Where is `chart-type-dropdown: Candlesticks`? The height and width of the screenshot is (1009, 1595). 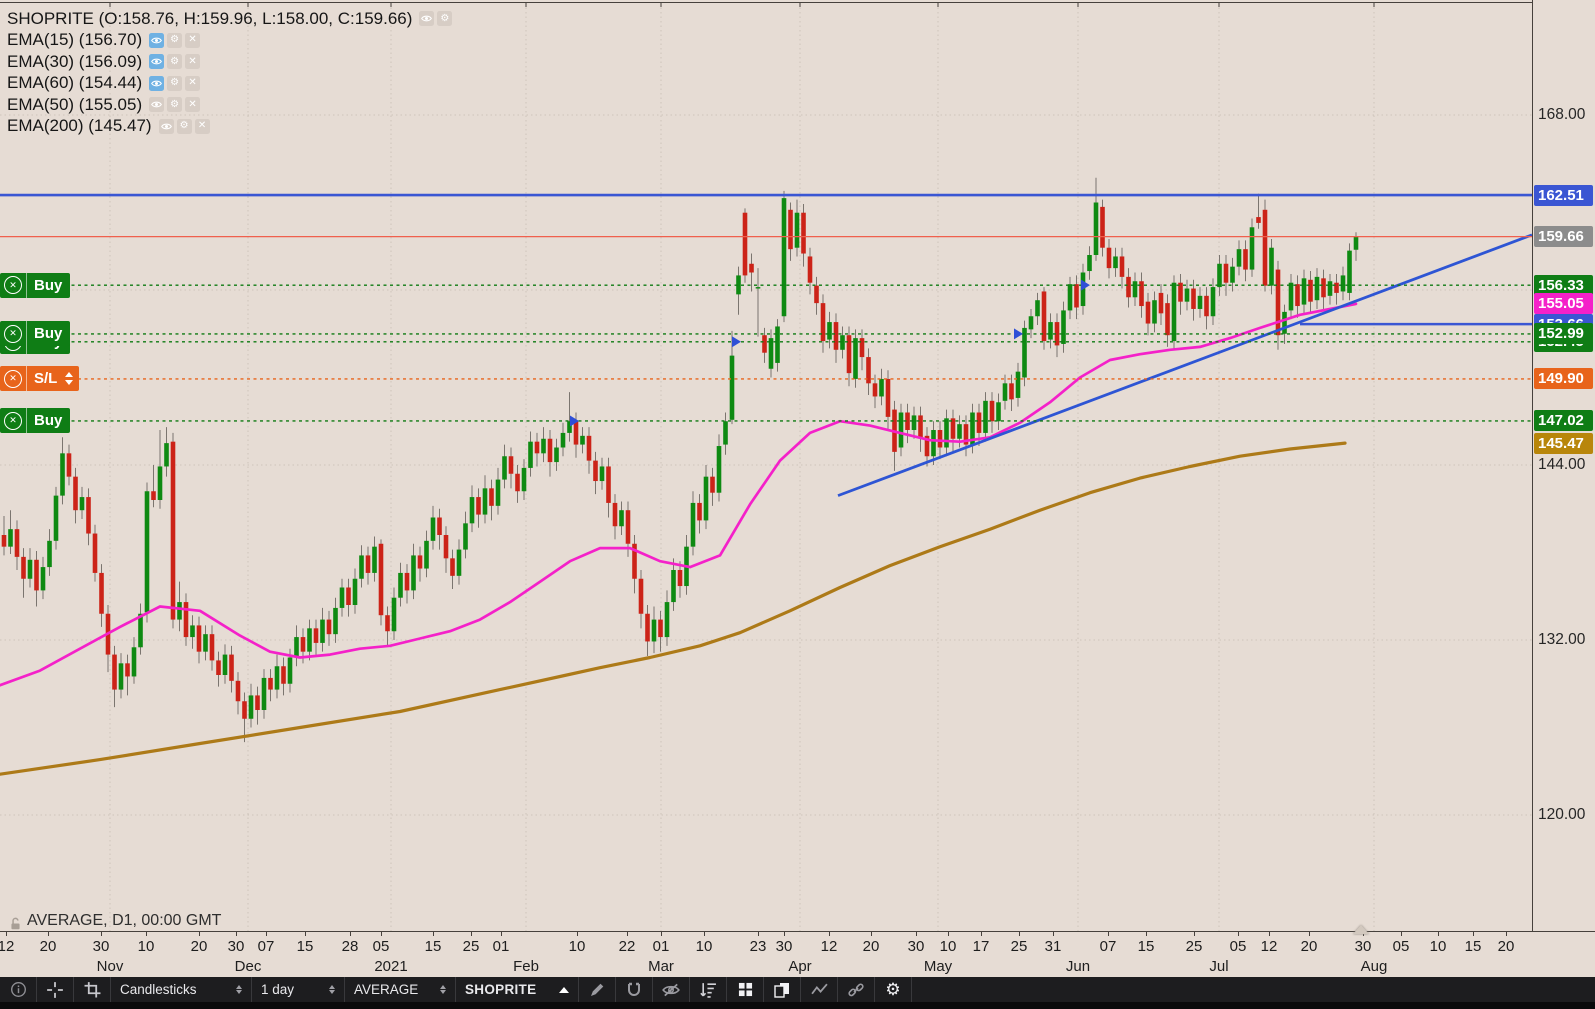
chart-type-dropdown: Candlesticks is located at coordinates (181, 989).